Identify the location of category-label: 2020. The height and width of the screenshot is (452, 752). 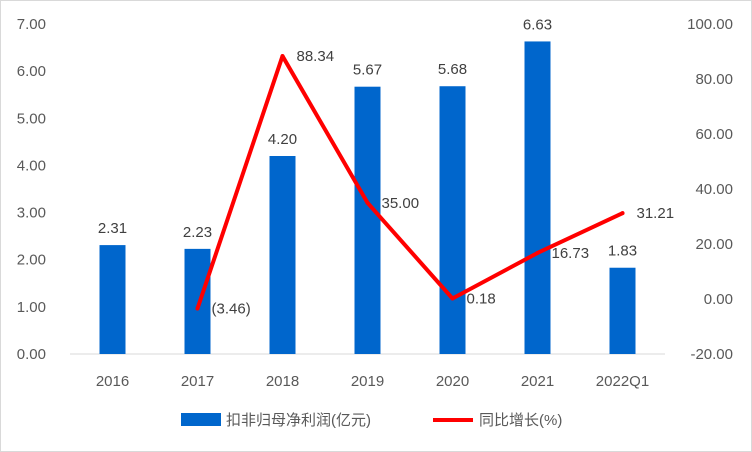
(452, 381).